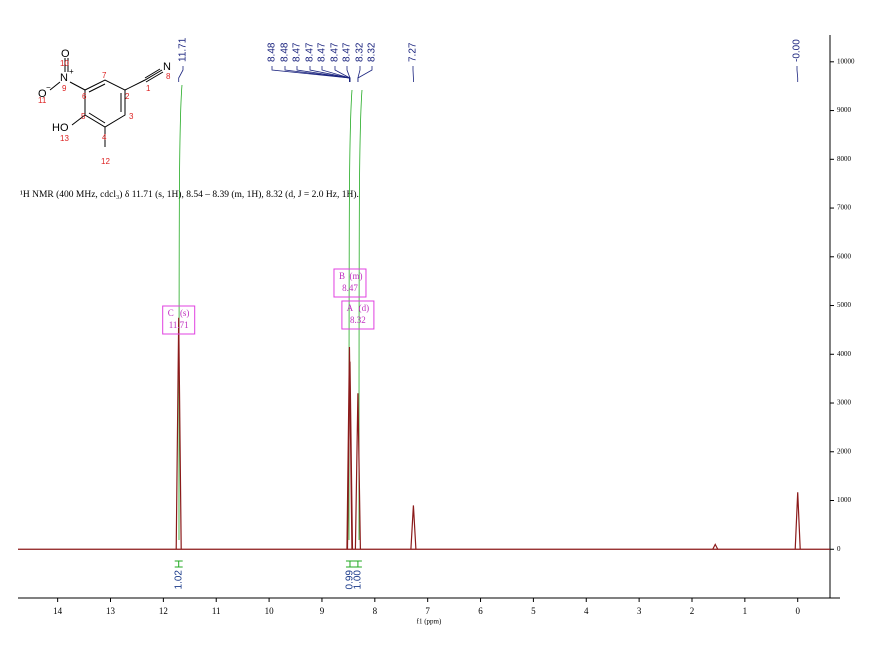 The width and height of the screenshot is (896, 652). Describe the element at coordinates (148, 88) in the screenshot. I see `atom-number: 1` at that location.